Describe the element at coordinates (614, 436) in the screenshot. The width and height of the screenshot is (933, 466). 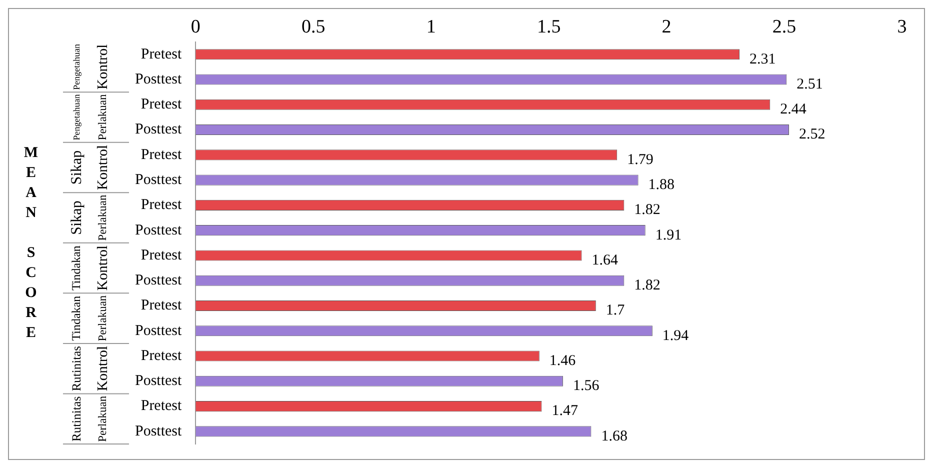
I see `data-label: 1.68` at that location.